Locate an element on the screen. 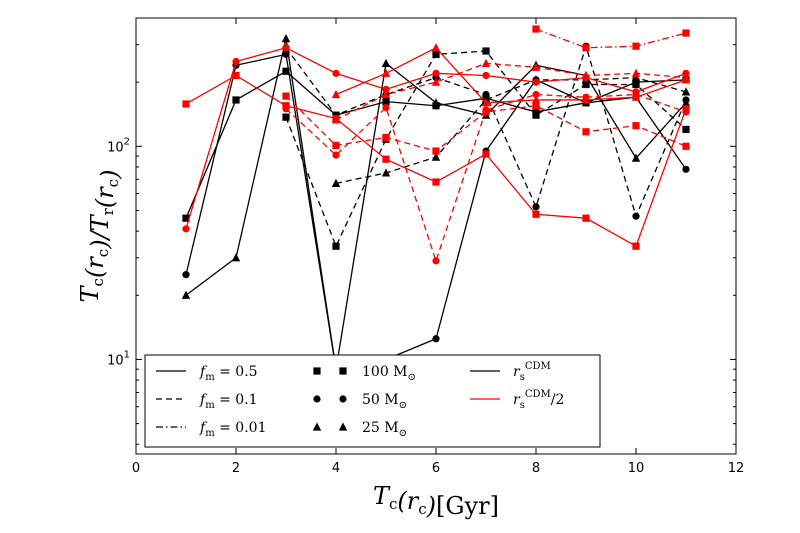 The height and width of the screenshot is (533, 800). x-tick-label: 10 is located at coordinates (636, 468).